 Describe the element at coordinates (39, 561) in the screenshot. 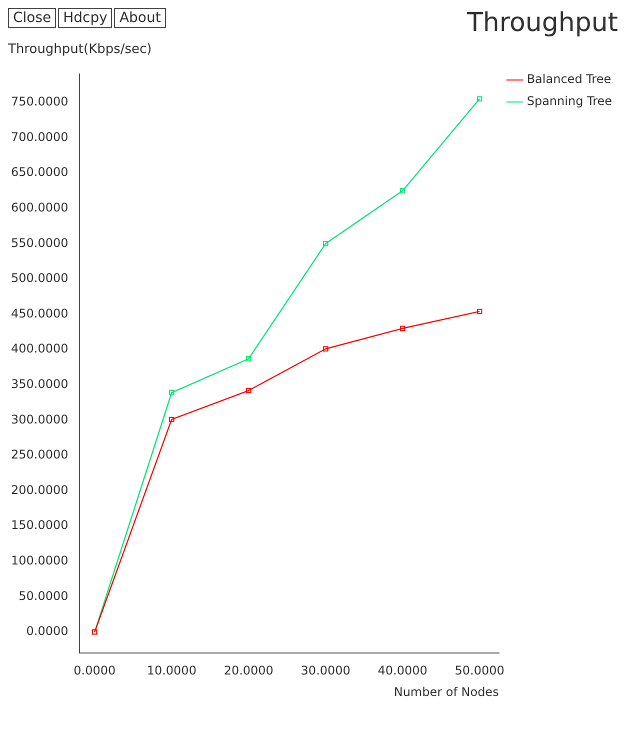

I see `y-tick-label: 100.0000` at that location.